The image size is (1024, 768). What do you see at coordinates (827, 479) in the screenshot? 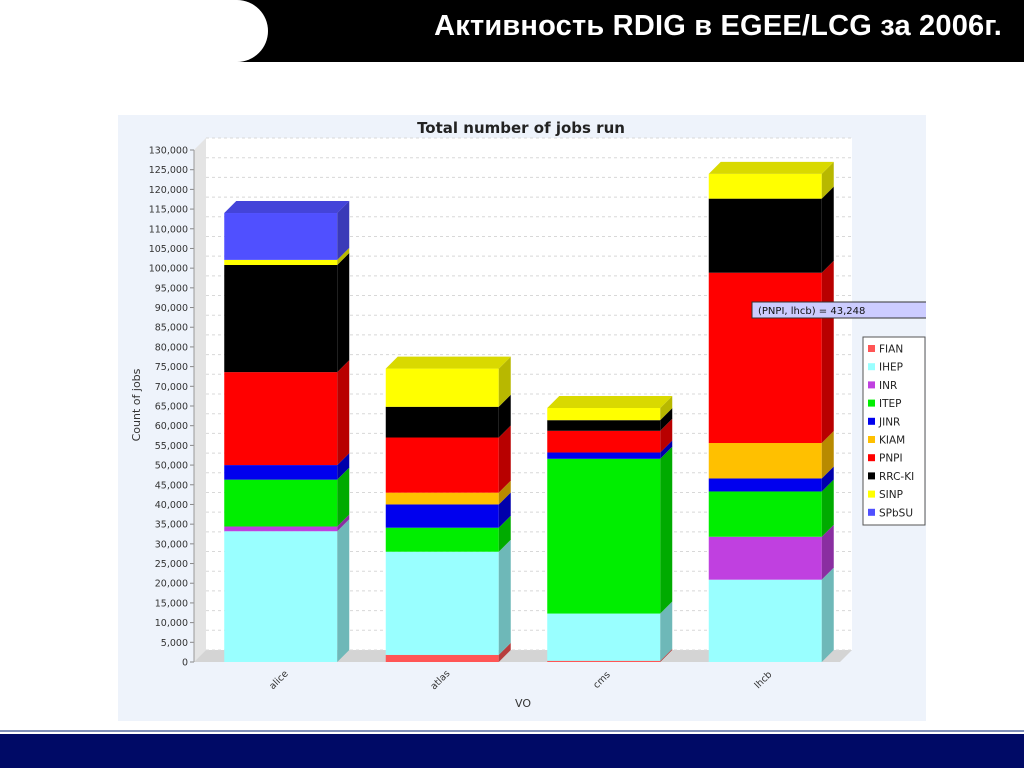
I see `bar-side-lhcb-jinr` at bounding box center [827, 479].